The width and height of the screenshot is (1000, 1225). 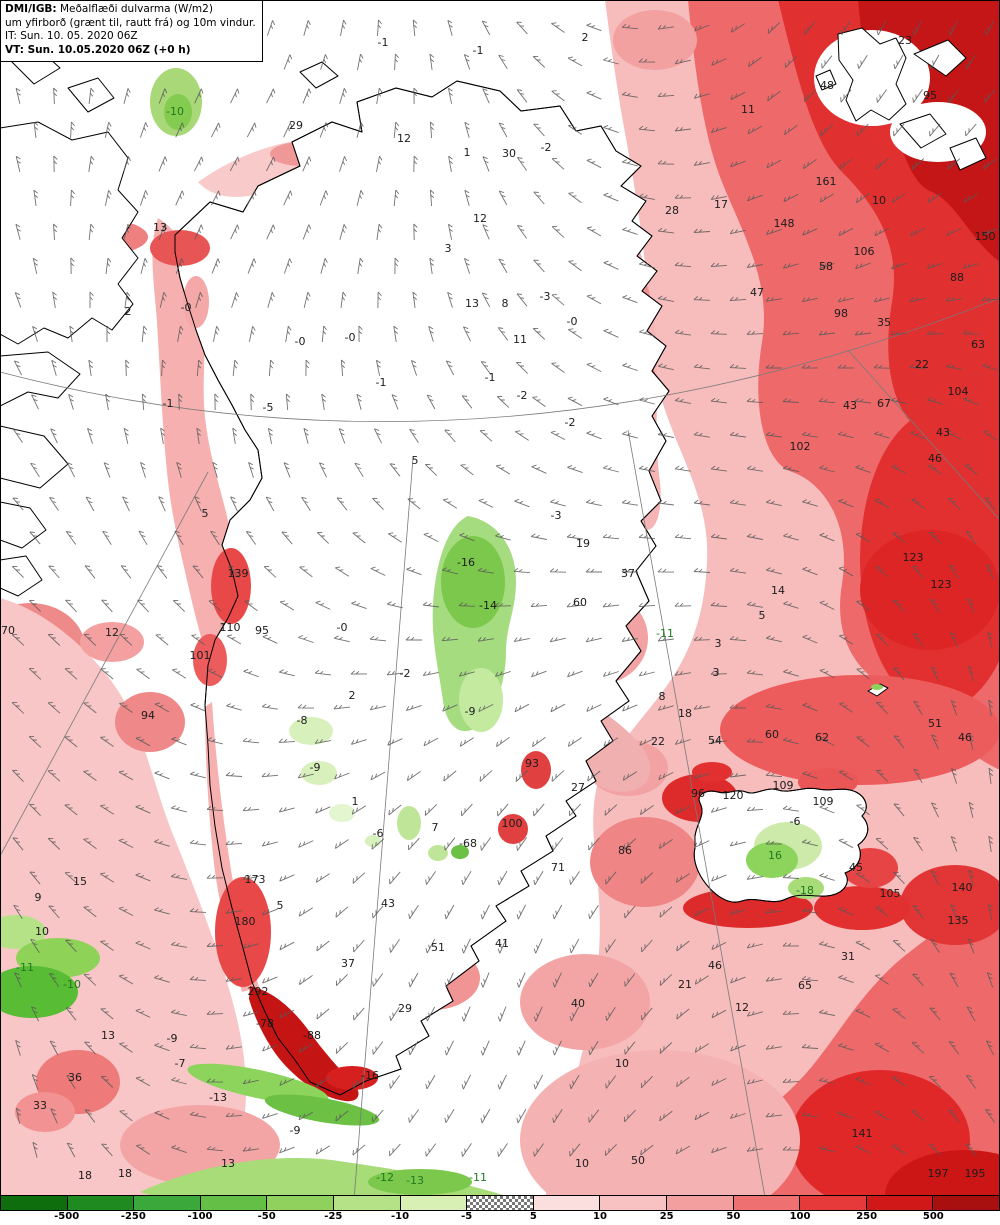 What do you see at coordinates (509, 153) in the screenshot?
I see `value-label: 30` at bounding box center [509, 153].